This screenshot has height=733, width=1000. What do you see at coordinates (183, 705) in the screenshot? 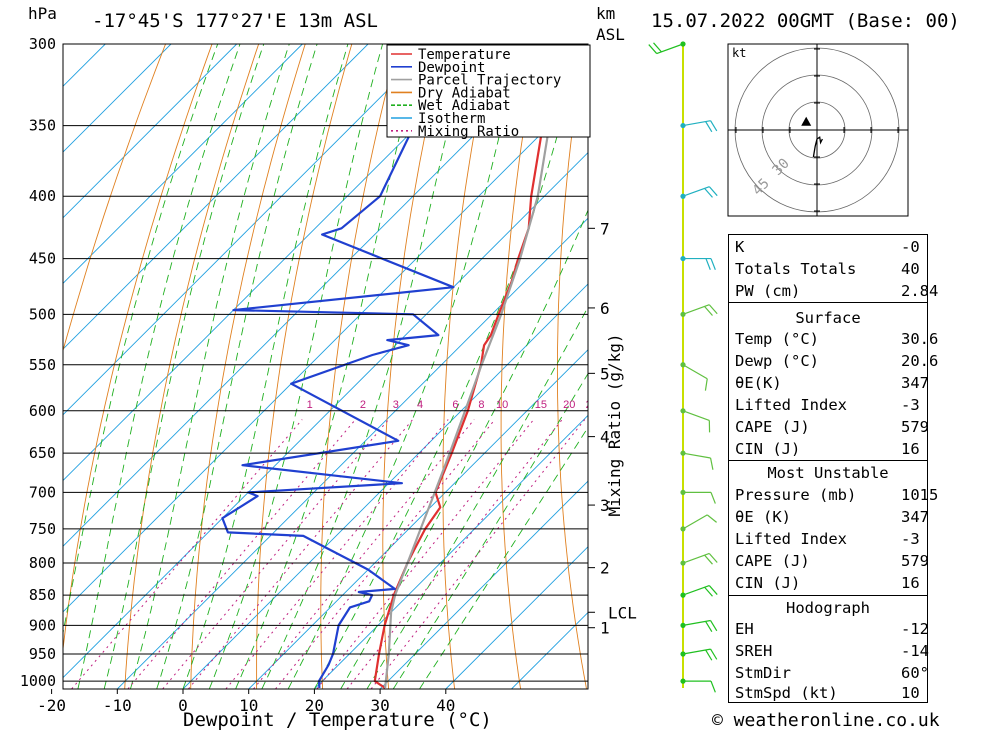
I see `x-tick-label: 0` at bounding box center [183, 705].